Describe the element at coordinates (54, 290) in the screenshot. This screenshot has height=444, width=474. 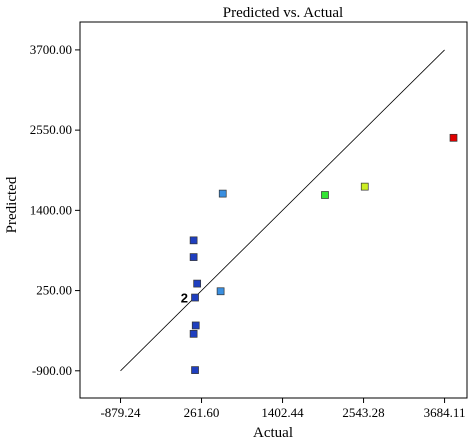
I see `y-tick-label: 250.00` at that location.